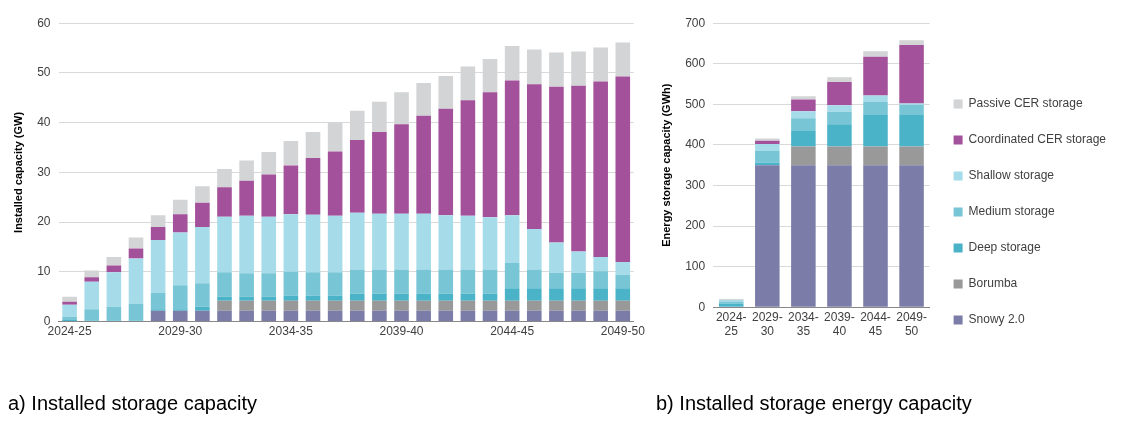  Describe the element at coordinates (875, 324) in the screenshot. I see `x-tick-label: 2044-45` at that location.